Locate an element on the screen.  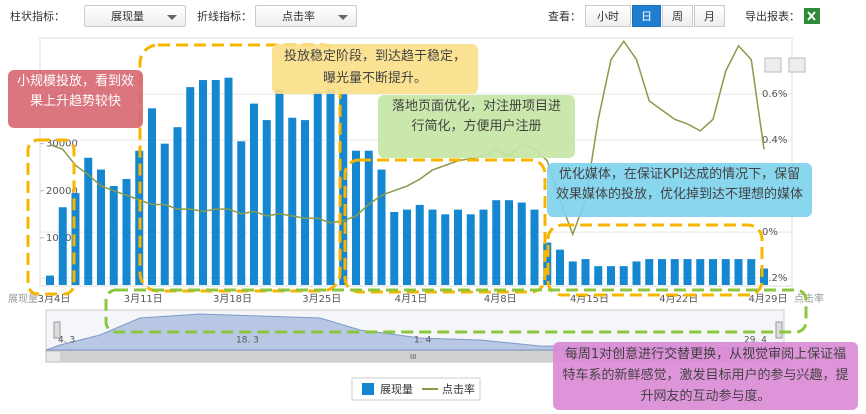
view-label: 查看： is located at coordinates (564, 16).